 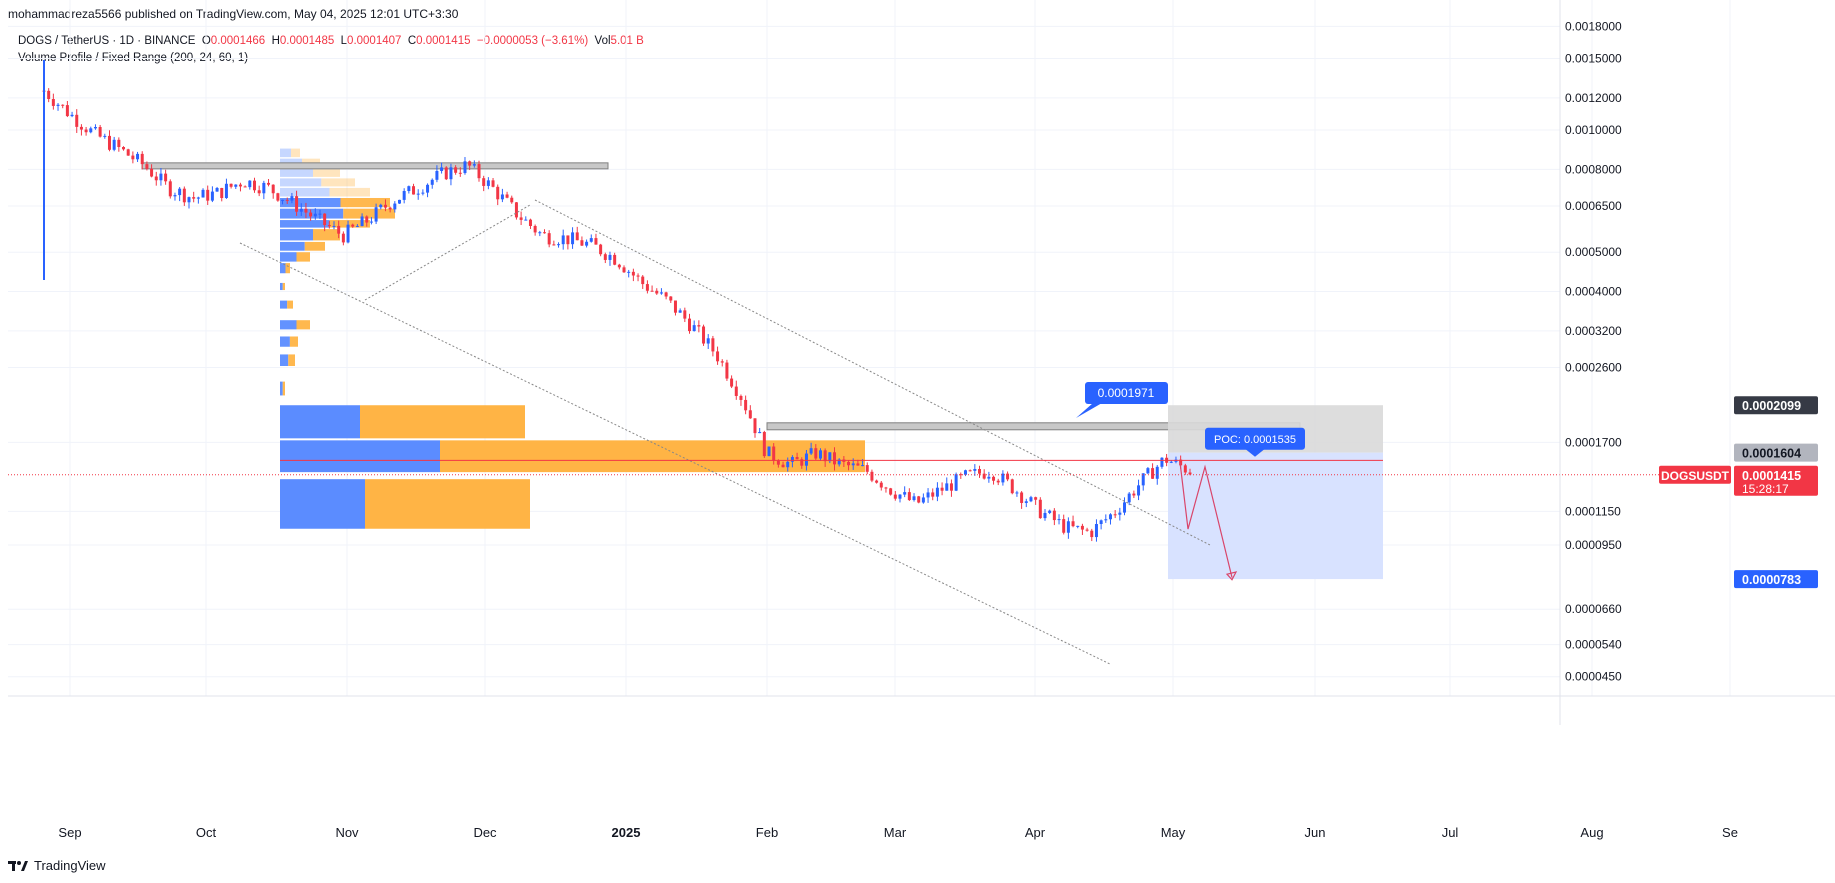 I want to click on price-tick-label: 0.0001700, so click(x=1593, y=442).